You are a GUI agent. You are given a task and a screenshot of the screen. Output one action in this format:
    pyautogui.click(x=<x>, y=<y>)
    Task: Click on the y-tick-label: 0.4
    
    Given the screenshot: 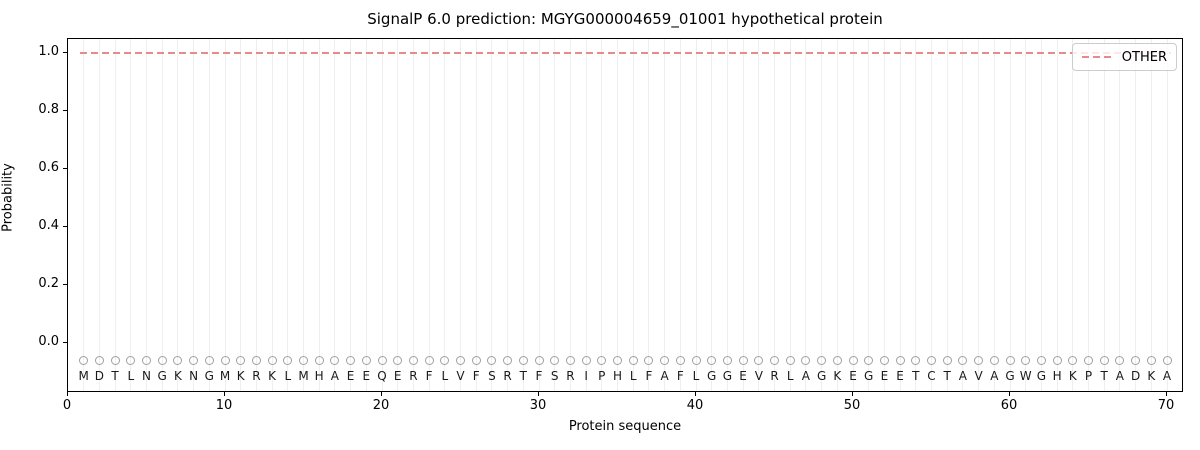 What is the action you would take?
    pyautogui.click(x=48, y=225)
    